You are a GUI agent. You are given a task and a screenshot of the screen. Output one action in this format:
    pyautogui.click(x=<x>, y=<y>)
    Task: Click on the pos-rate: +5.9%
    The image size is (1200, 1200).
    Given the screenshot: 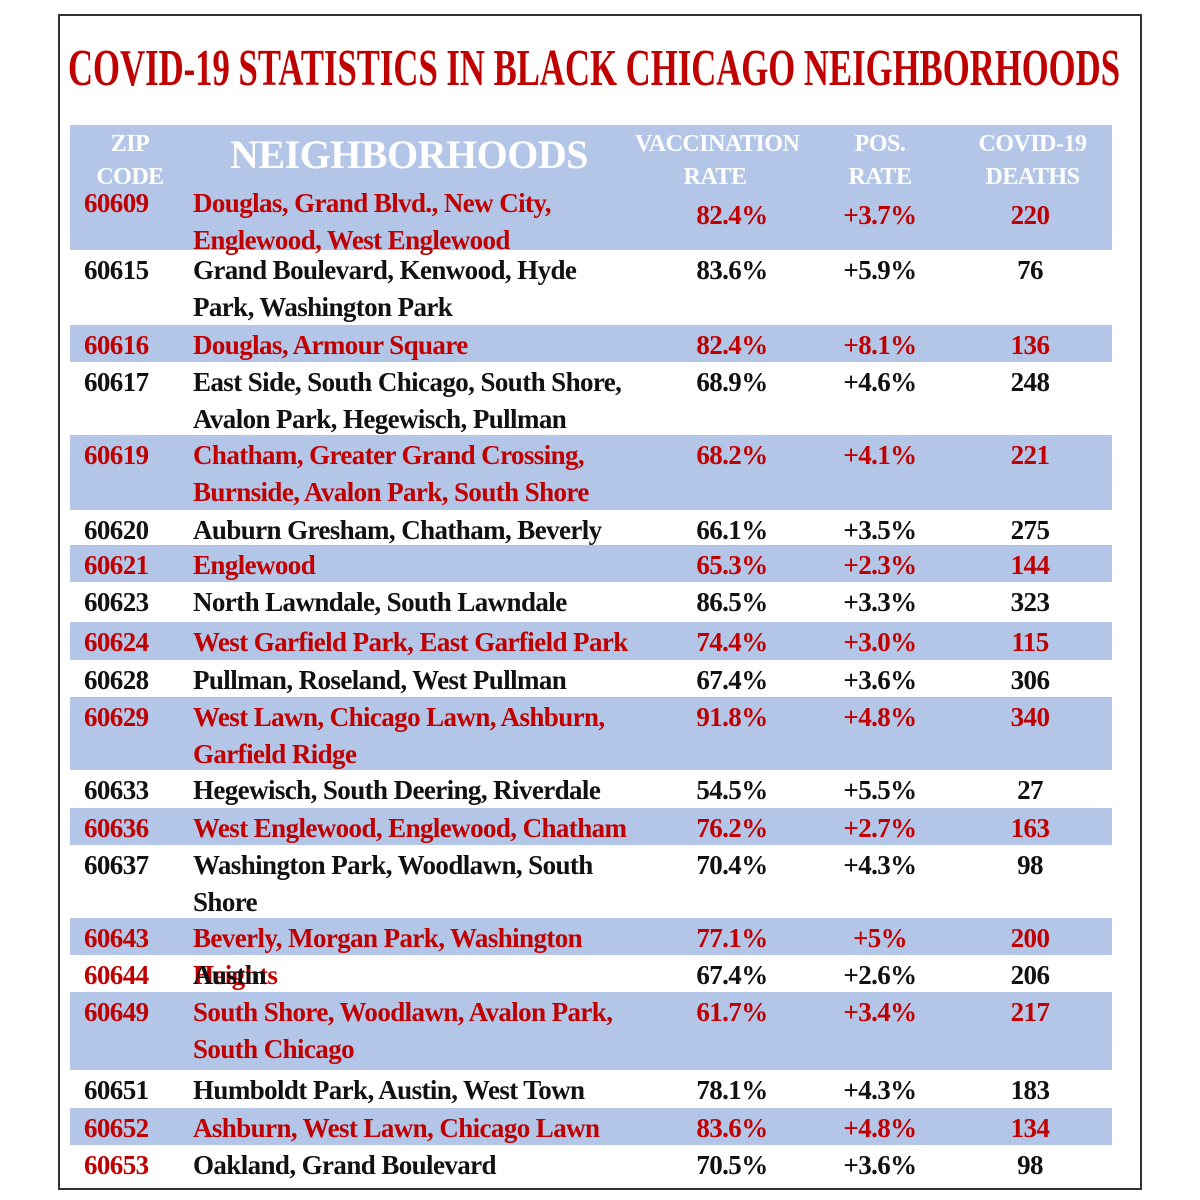 What is the action you would take?
    pyautogui.click(x=880, y=270)
    